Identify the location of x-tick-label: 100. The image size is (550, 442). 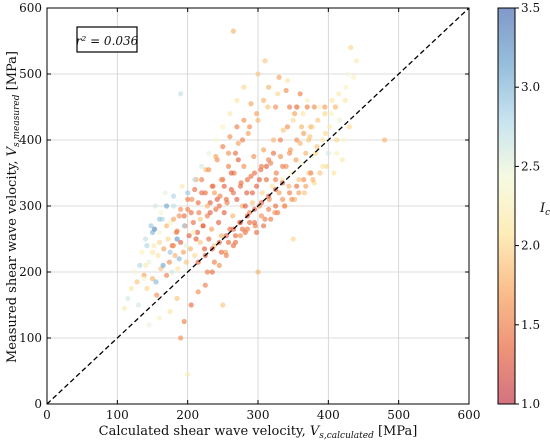
(117, 415).